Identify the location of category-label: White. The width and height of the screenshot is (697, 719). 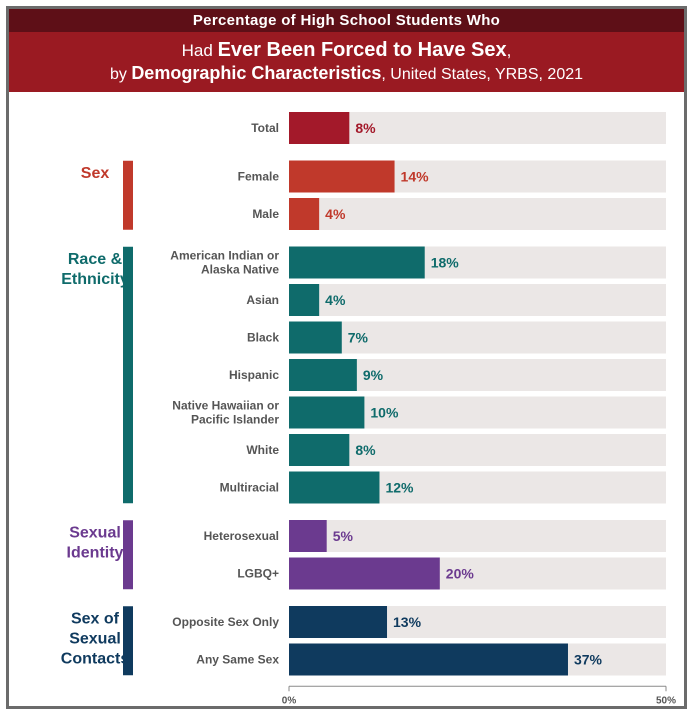
(262, 450).